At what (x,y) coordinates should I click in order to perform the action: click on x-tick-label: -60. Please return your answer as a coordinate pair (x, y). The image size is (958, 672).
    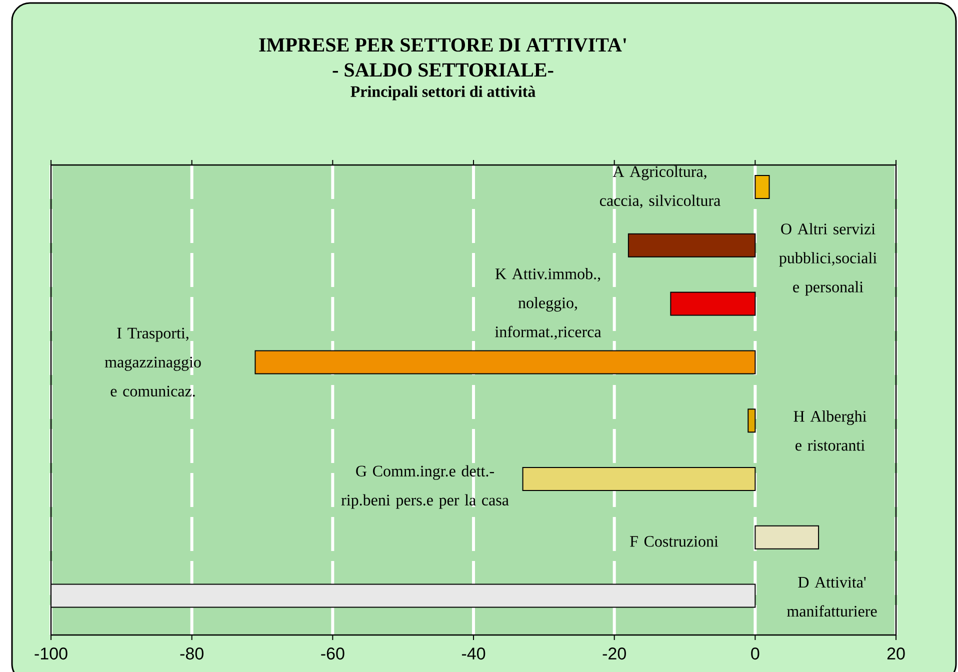
    Looking at the image, I should click on (332, 654).